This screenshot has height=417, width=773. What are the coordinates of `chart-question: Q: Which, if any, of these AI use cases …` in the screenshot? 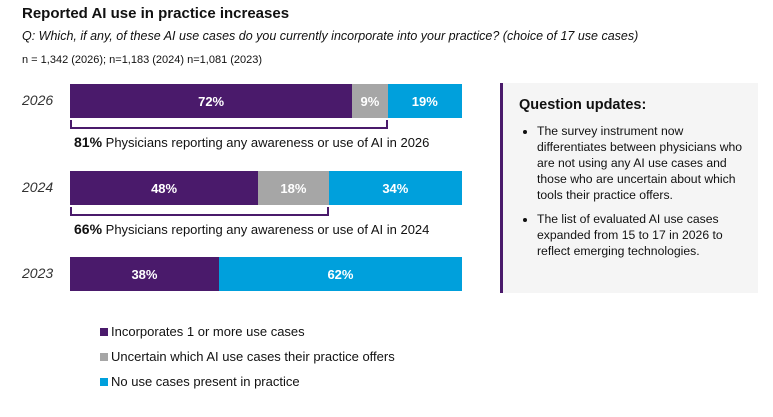 It's located at (330, 36).